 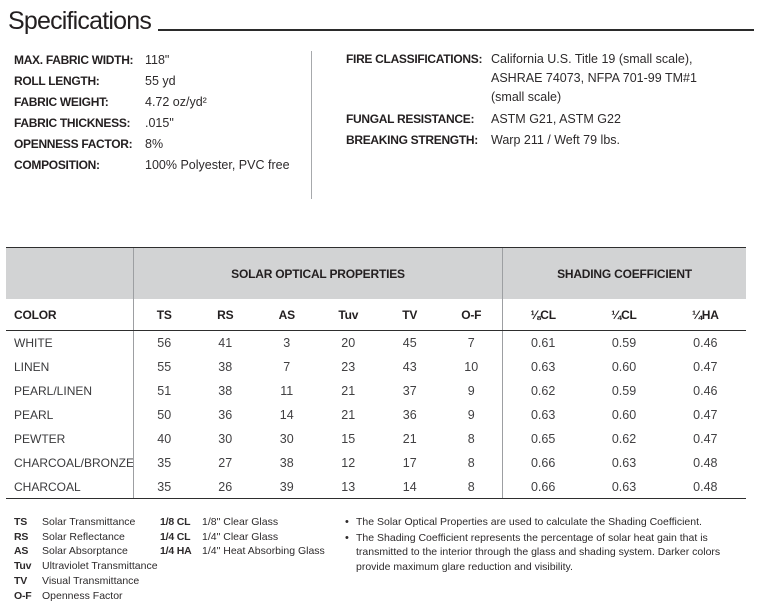 What do you see at coordinates (409, 415) in the screenshot?
I see `cell-tv: 36` at bounding box center [409, 415].